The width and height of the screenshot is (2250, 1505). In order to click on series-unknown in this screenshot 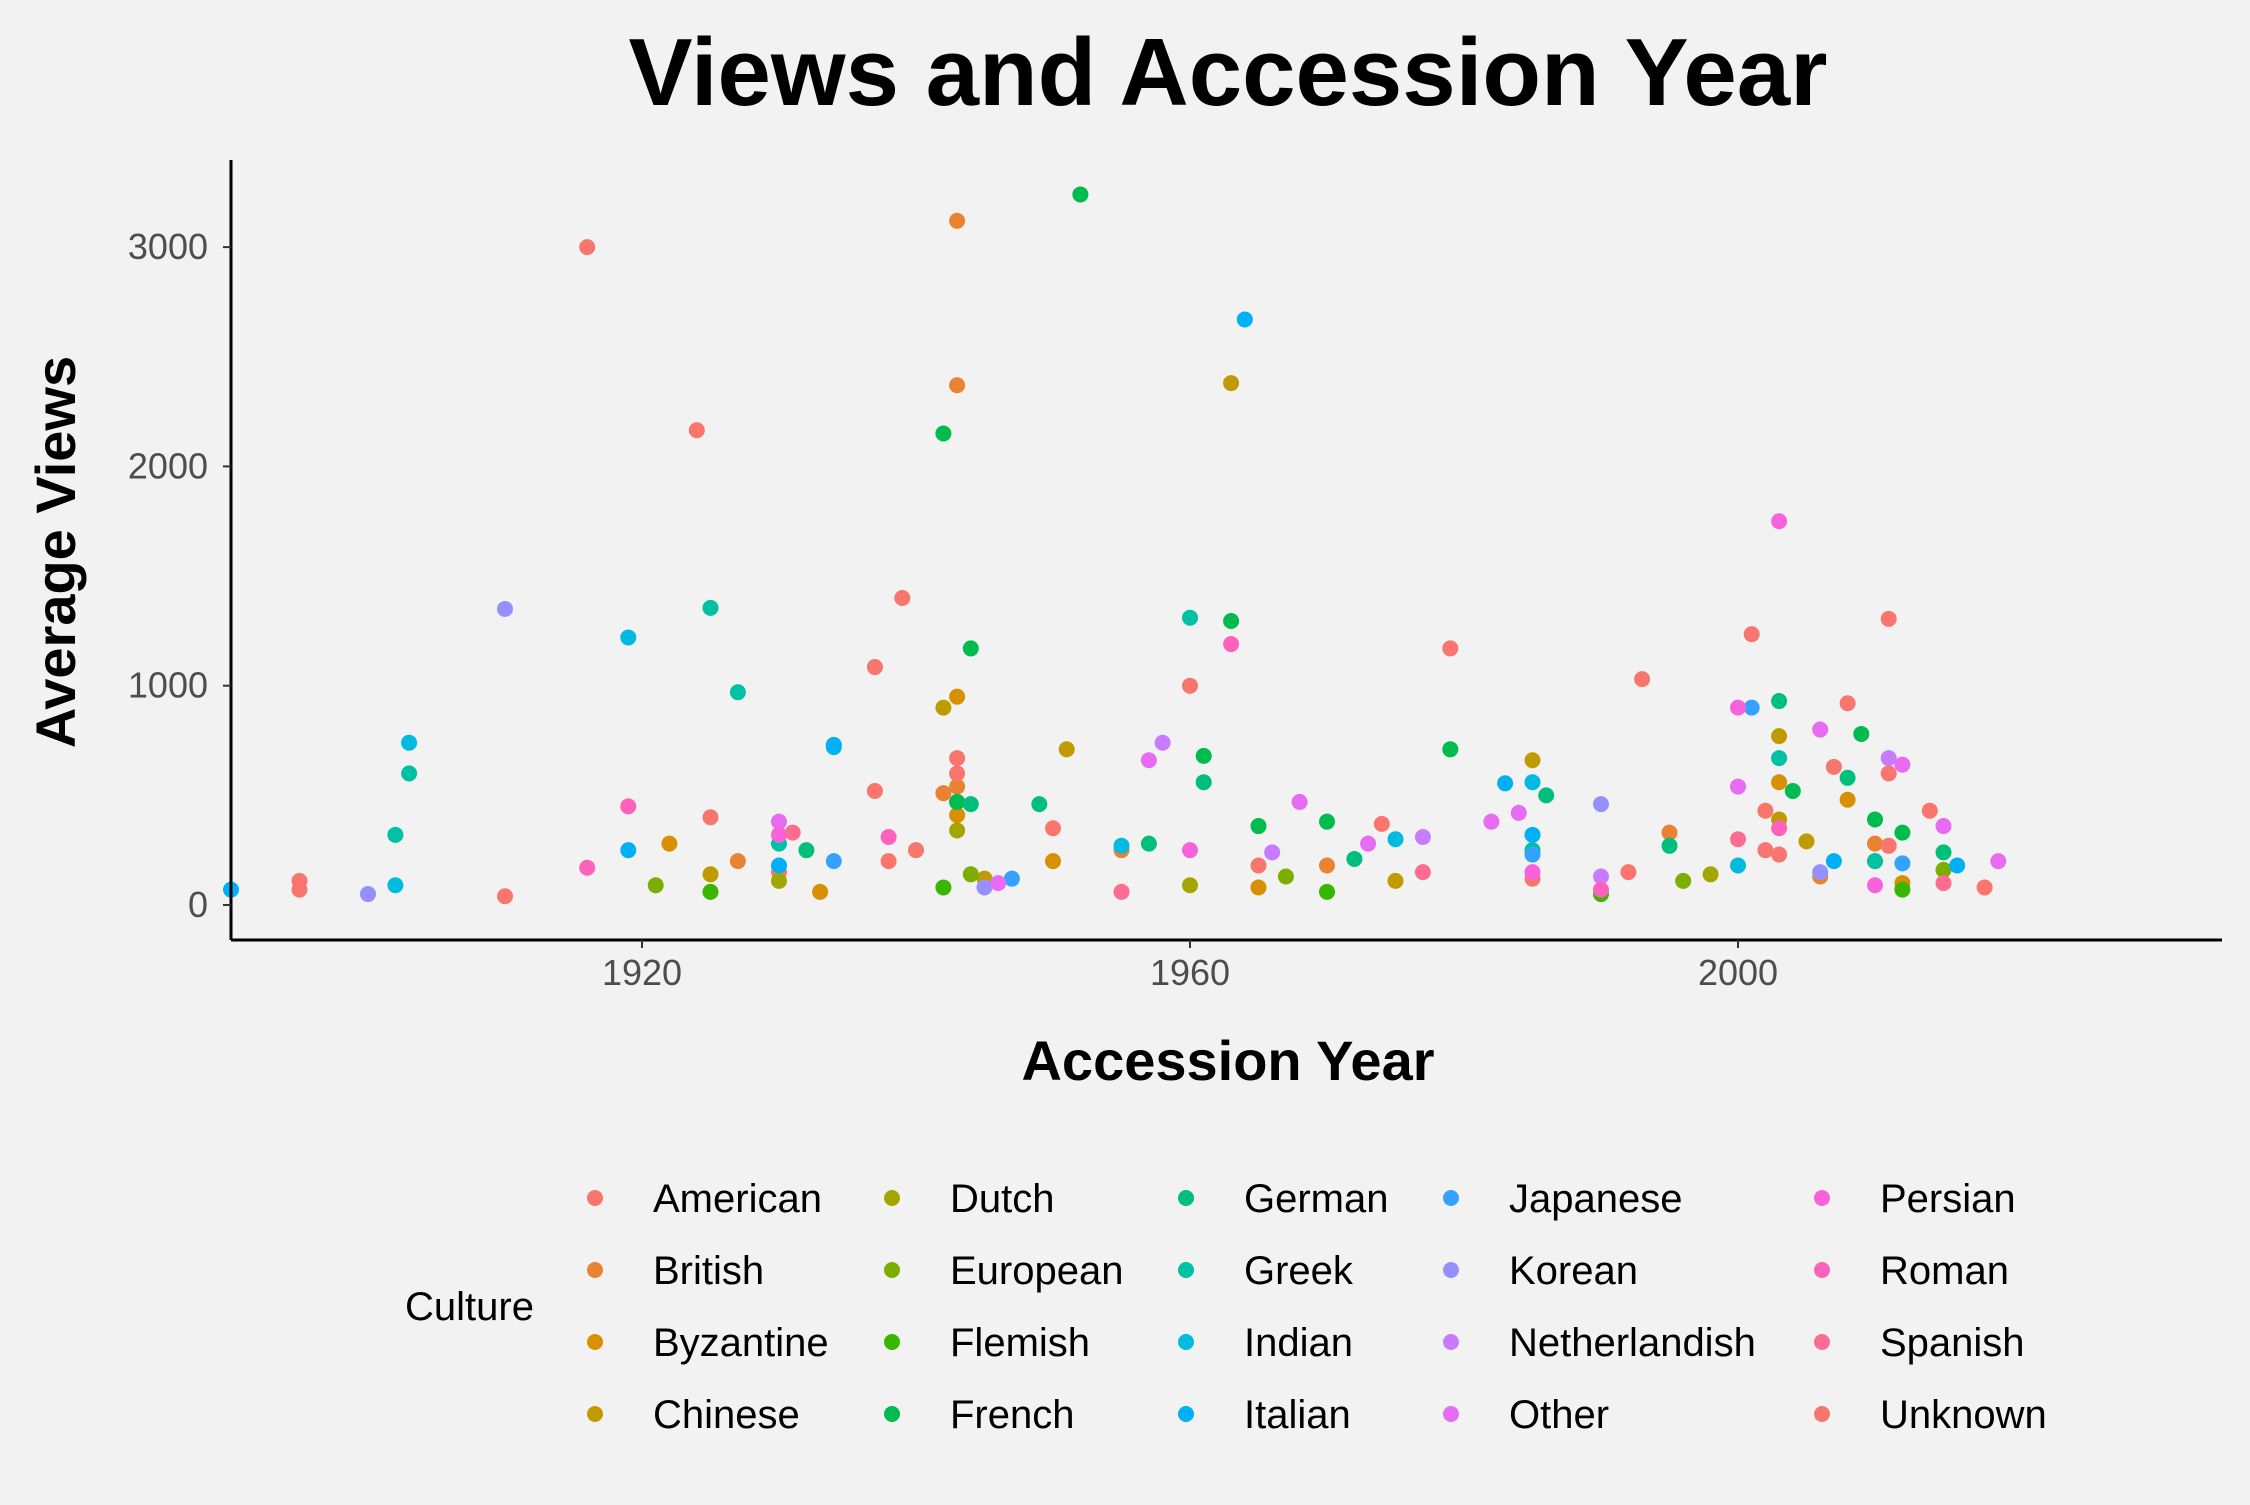, I will do `click(1436, 823)`.